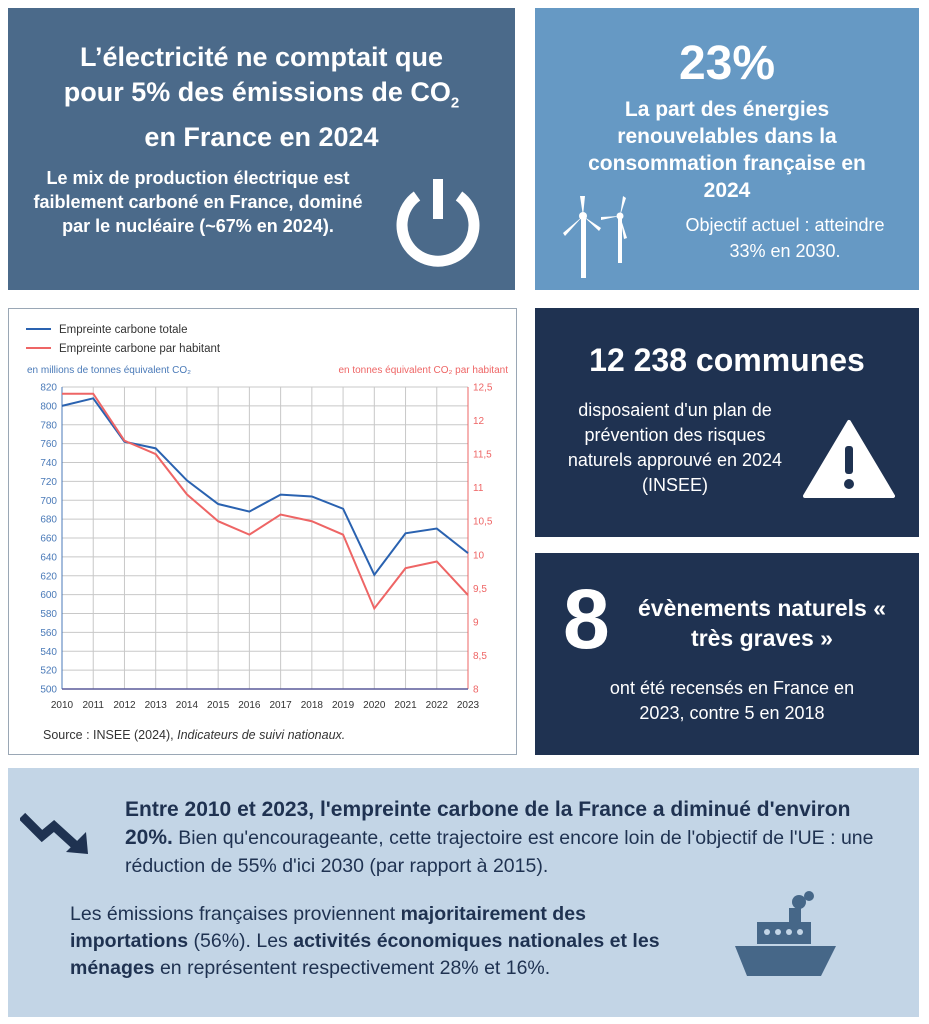 This screenshot has width=929, height=1024. I want to click on y-tick-label: 740, so click(48, 463).